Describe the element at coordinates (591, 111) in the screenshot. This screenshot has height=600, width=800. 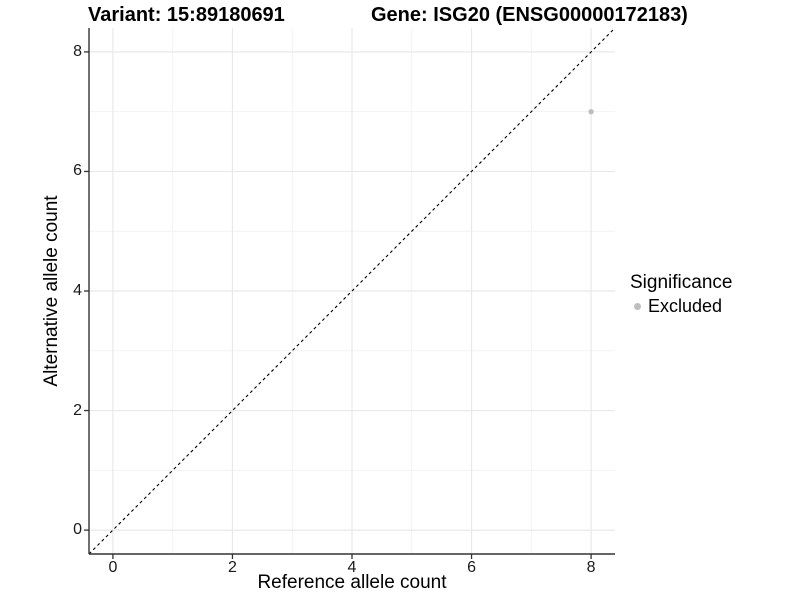
I see `data-point` at that location.